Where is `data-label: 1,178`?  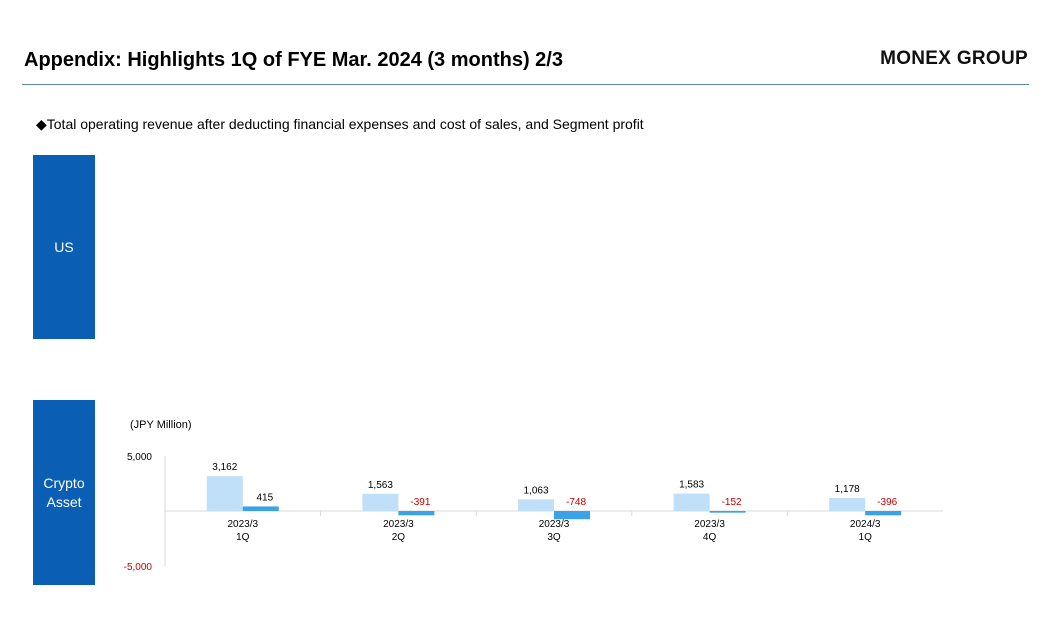 data-label: 1,178 is located at coordinates (847, 489).